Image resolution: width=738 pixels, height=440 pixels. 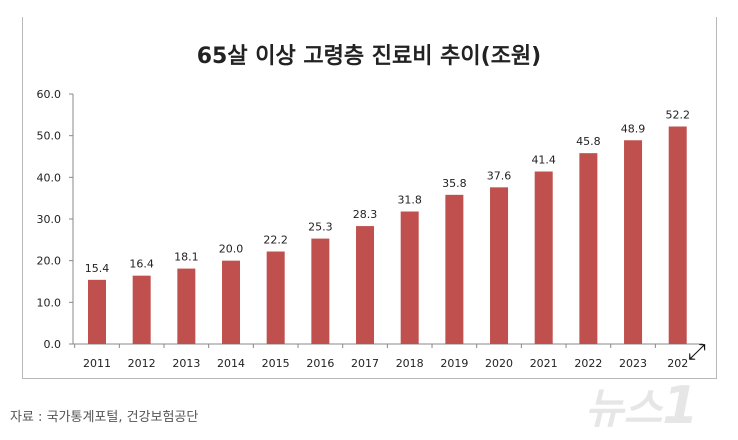 I want to click on bar-2013, so click(x=186, y=306).